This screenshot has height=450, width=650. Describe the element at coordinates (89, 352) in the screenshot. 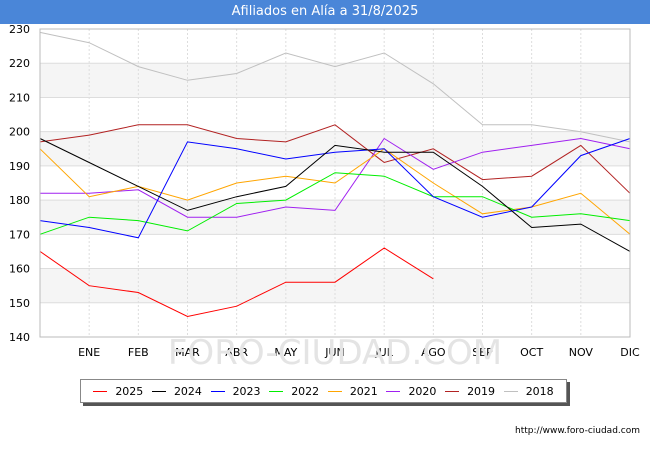

I see `x-tick-label: ENE` at that location.